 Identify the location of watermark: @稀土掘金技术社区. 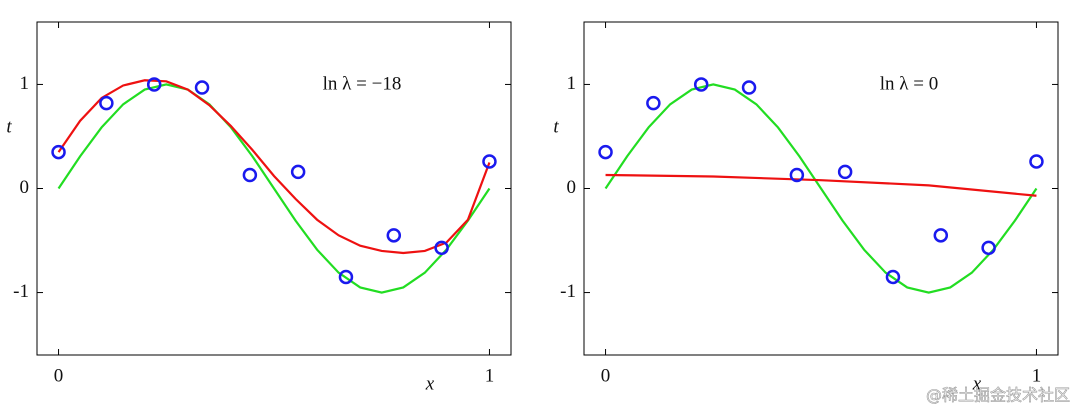
(998, 395).